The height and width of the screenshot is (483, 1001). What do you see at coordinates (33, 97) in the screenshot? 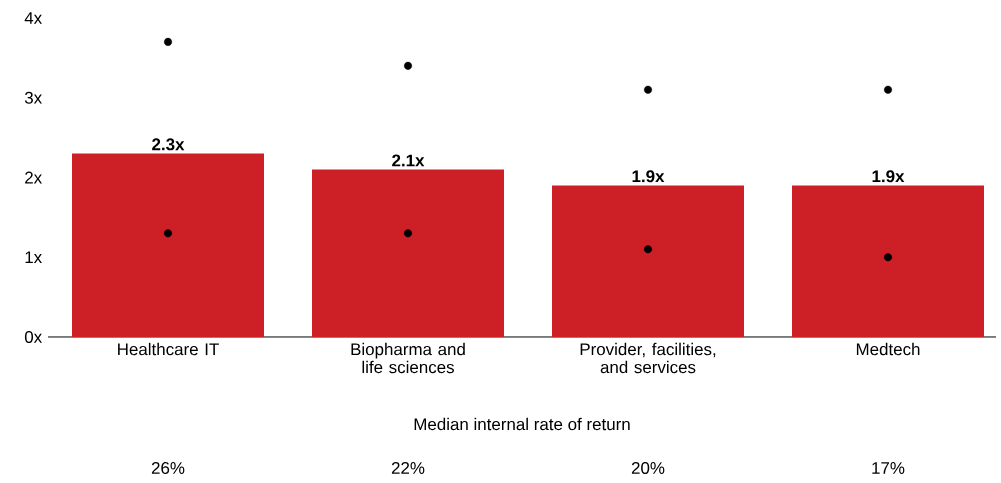
I see `y-tick-label: 3x` at bounding box center [33, 97].